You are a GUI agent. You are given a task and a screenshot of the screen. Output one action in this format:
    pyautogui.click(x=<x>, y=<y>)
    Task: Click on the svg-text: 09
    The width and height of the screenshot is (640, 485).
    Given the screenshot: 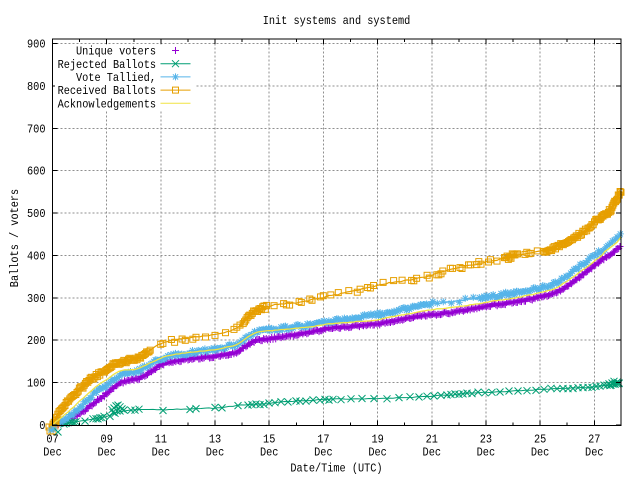 What is the action you would take?
    pyautogui.click(x=107, y=439)
    